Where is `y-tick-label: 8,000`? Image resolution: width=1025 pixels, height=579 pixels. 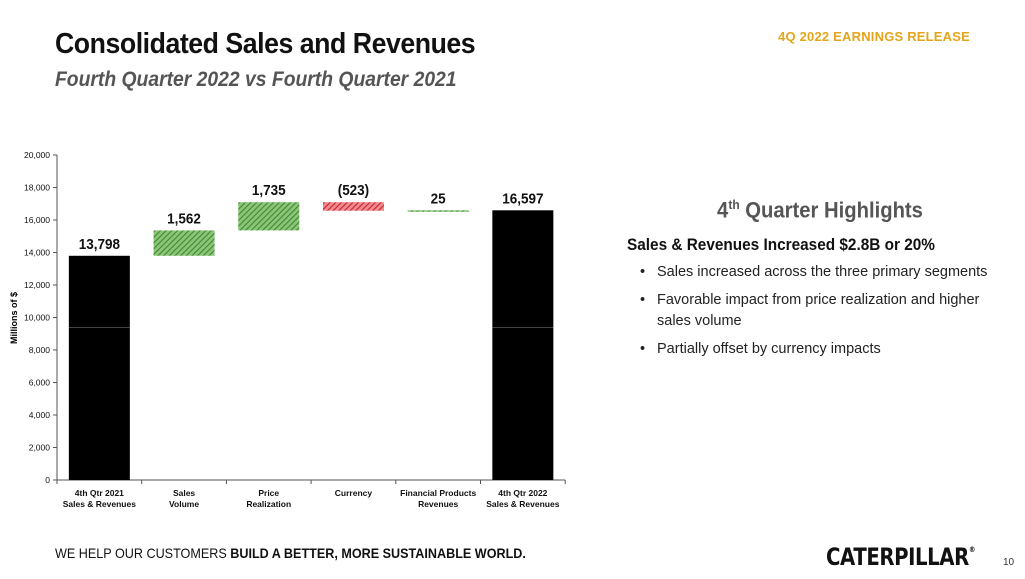 y-tick-label: 8,000 is located at coordinates (40, 350).